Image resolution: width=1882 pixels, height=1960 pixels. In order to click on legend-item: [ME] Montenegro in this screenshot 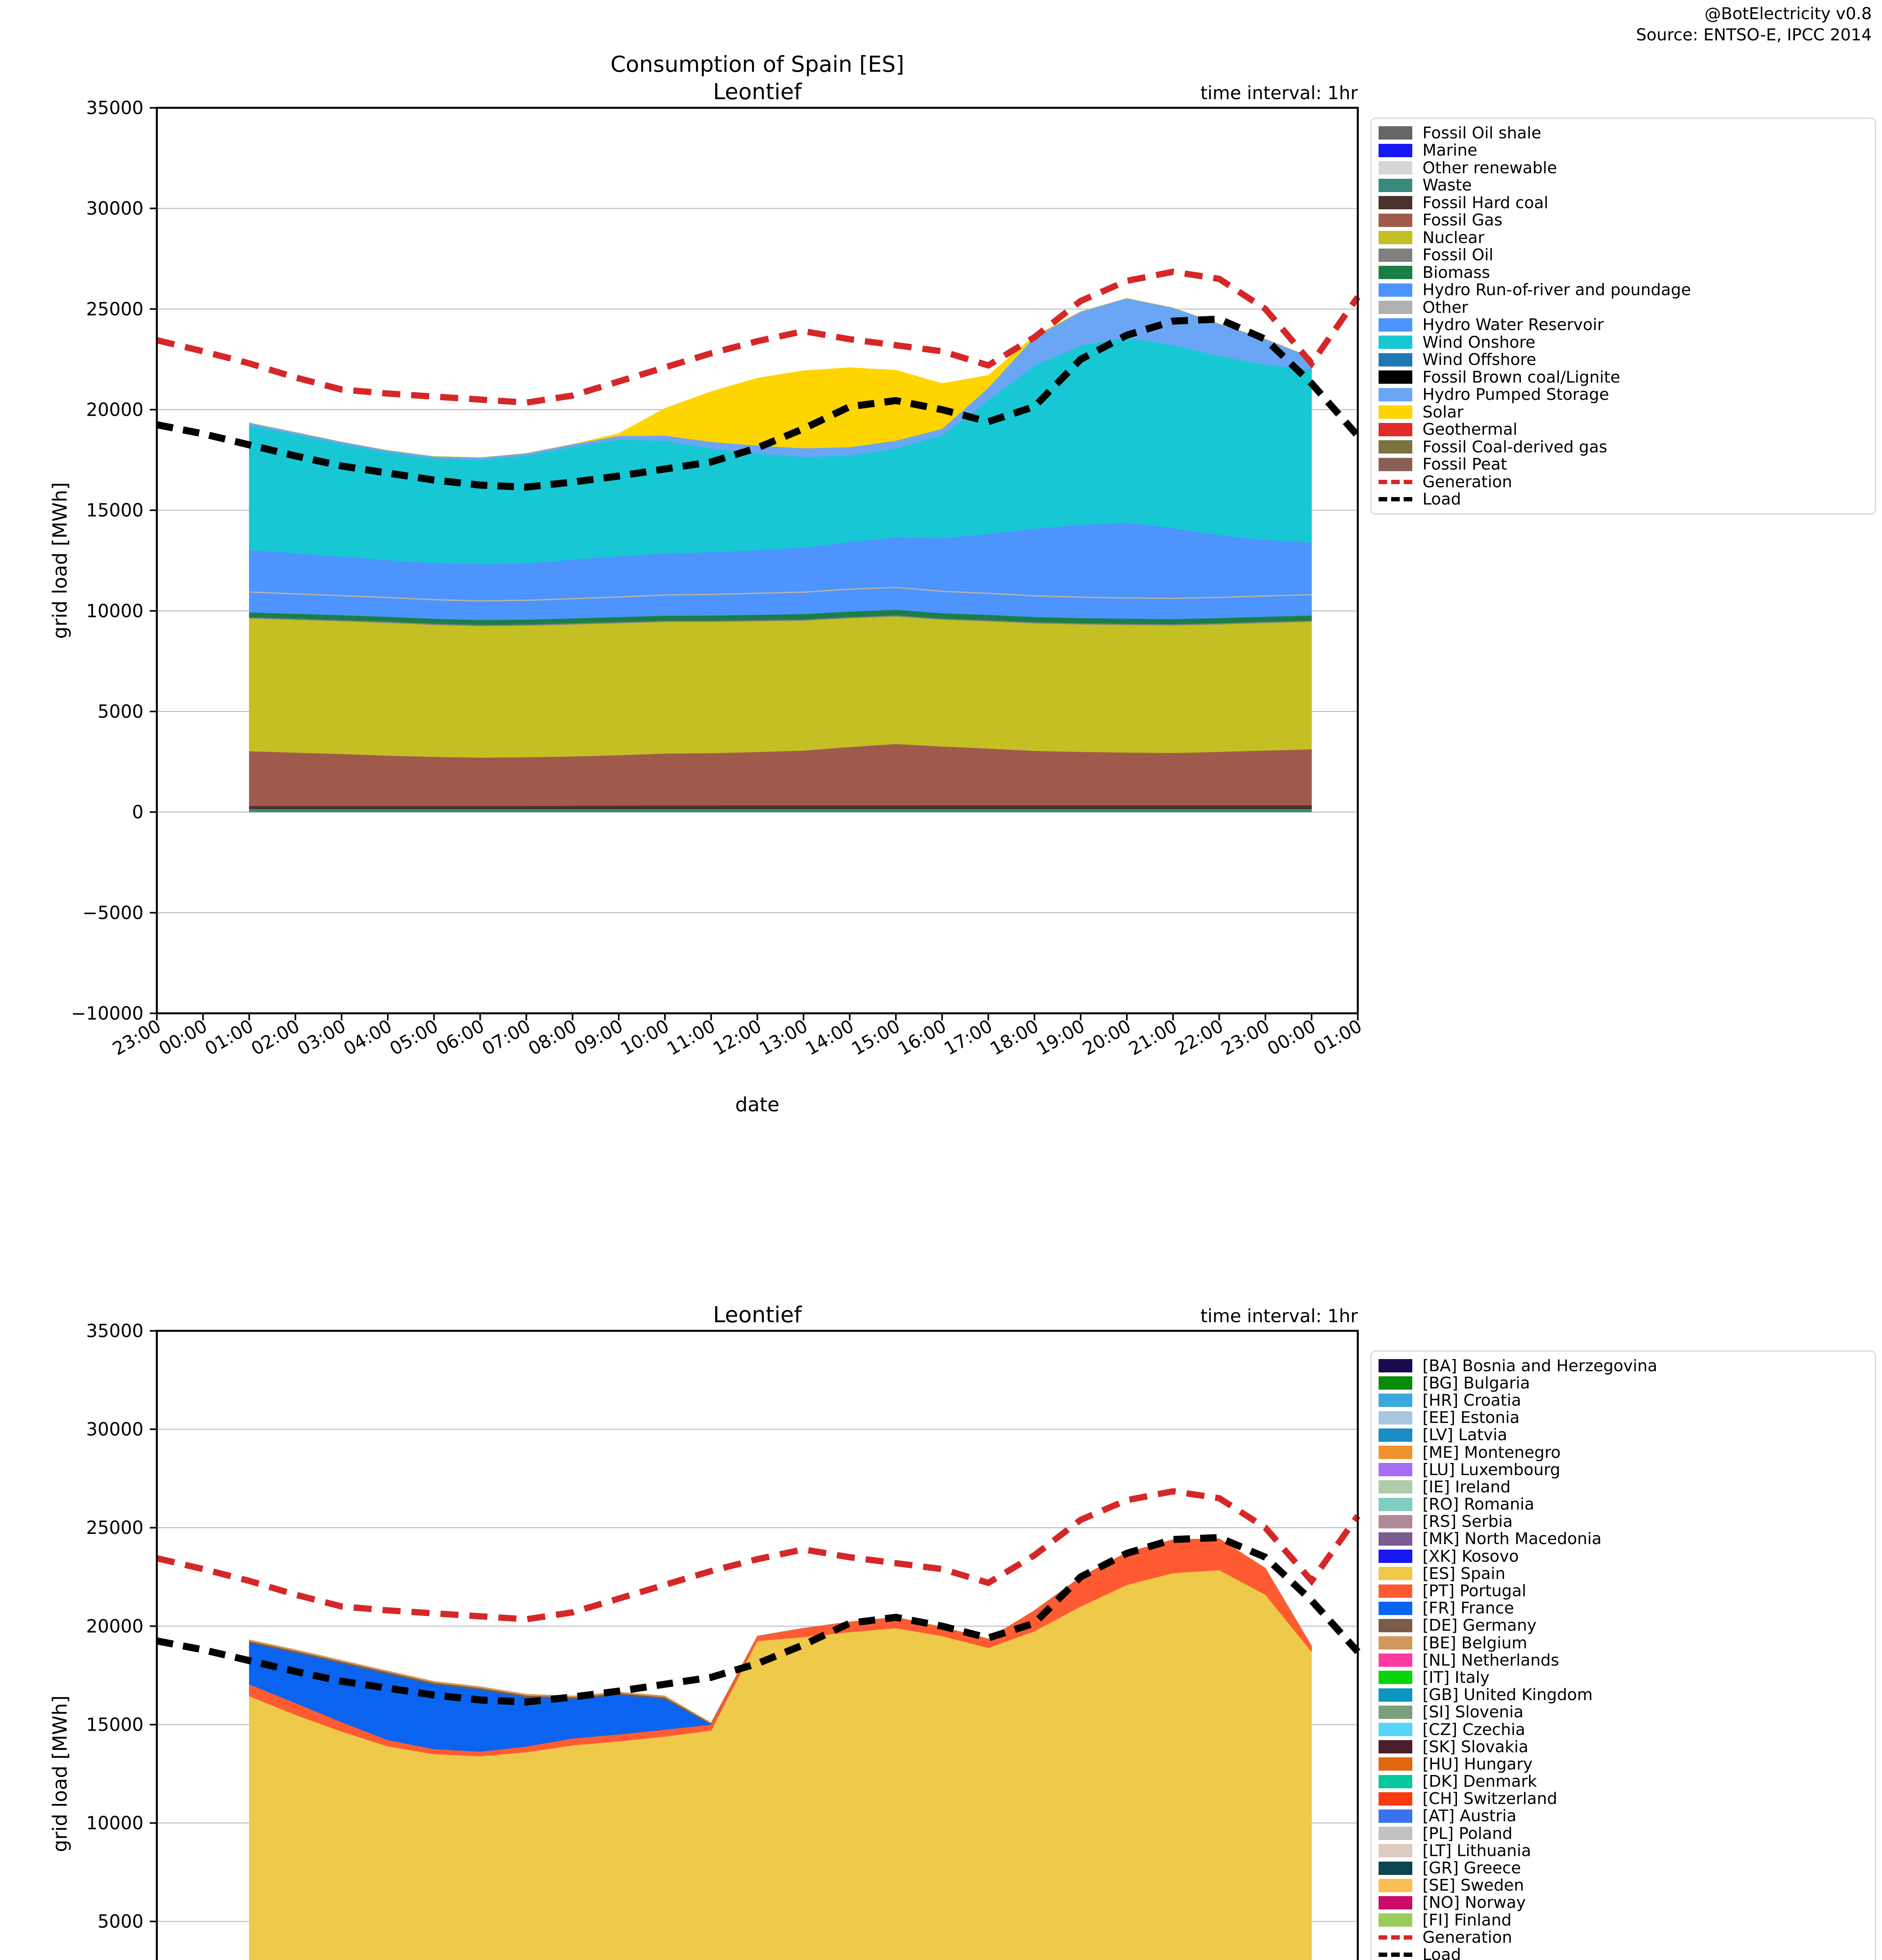, I will do `click(1623, 1452)`.